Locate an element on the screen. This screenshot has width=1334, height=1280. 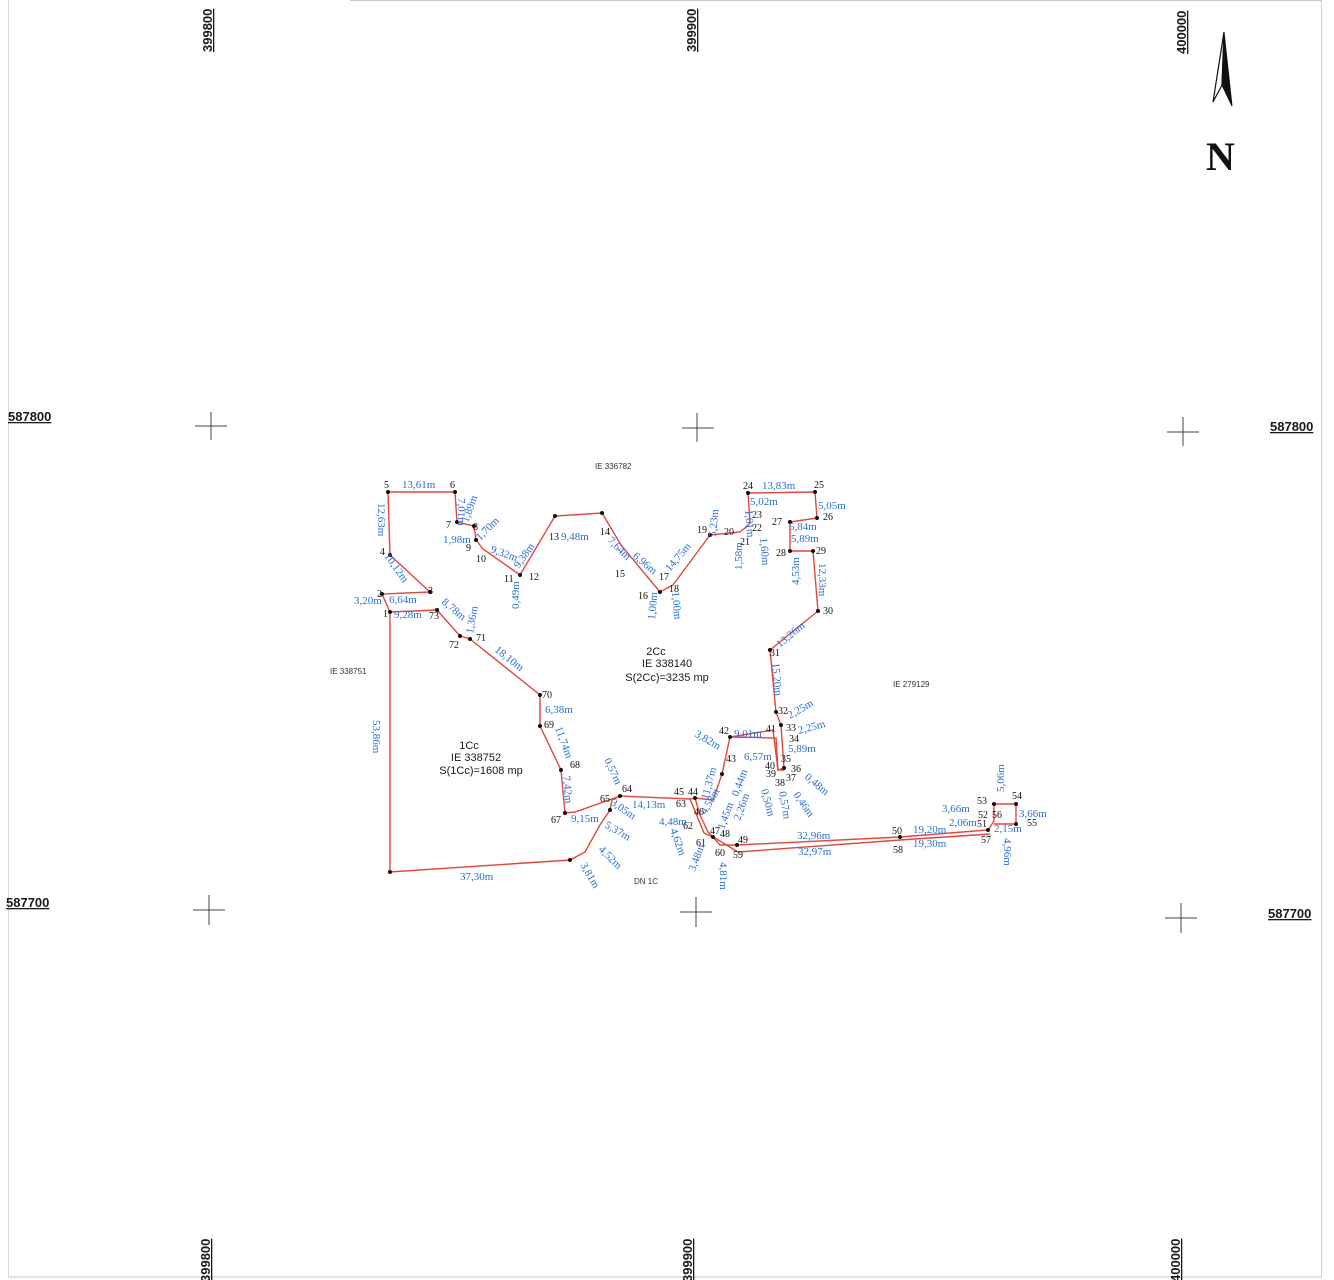
point-label: 39 is located at coordinates (771, 774).